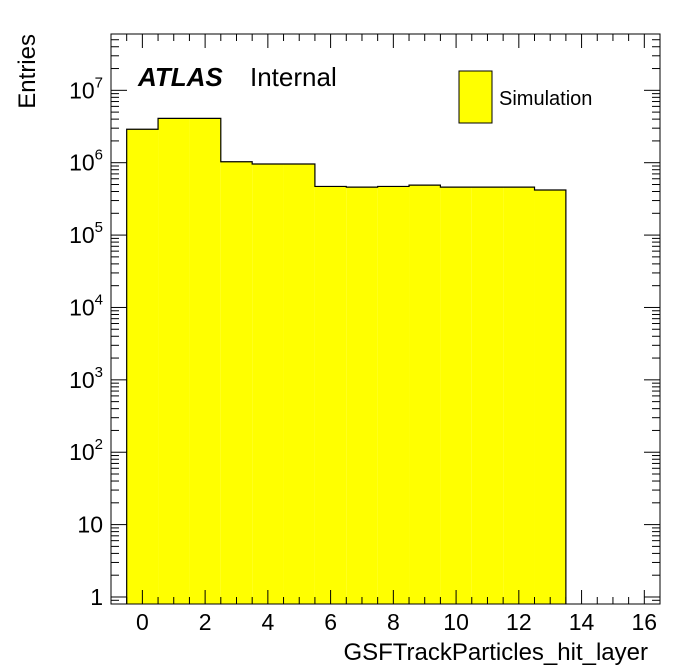 The image size is (696, 672). What do you see at coordinates (86, 161) in the screenshot?
I see `y-tick-label: 10⁶` at bounding box center [86, 161].